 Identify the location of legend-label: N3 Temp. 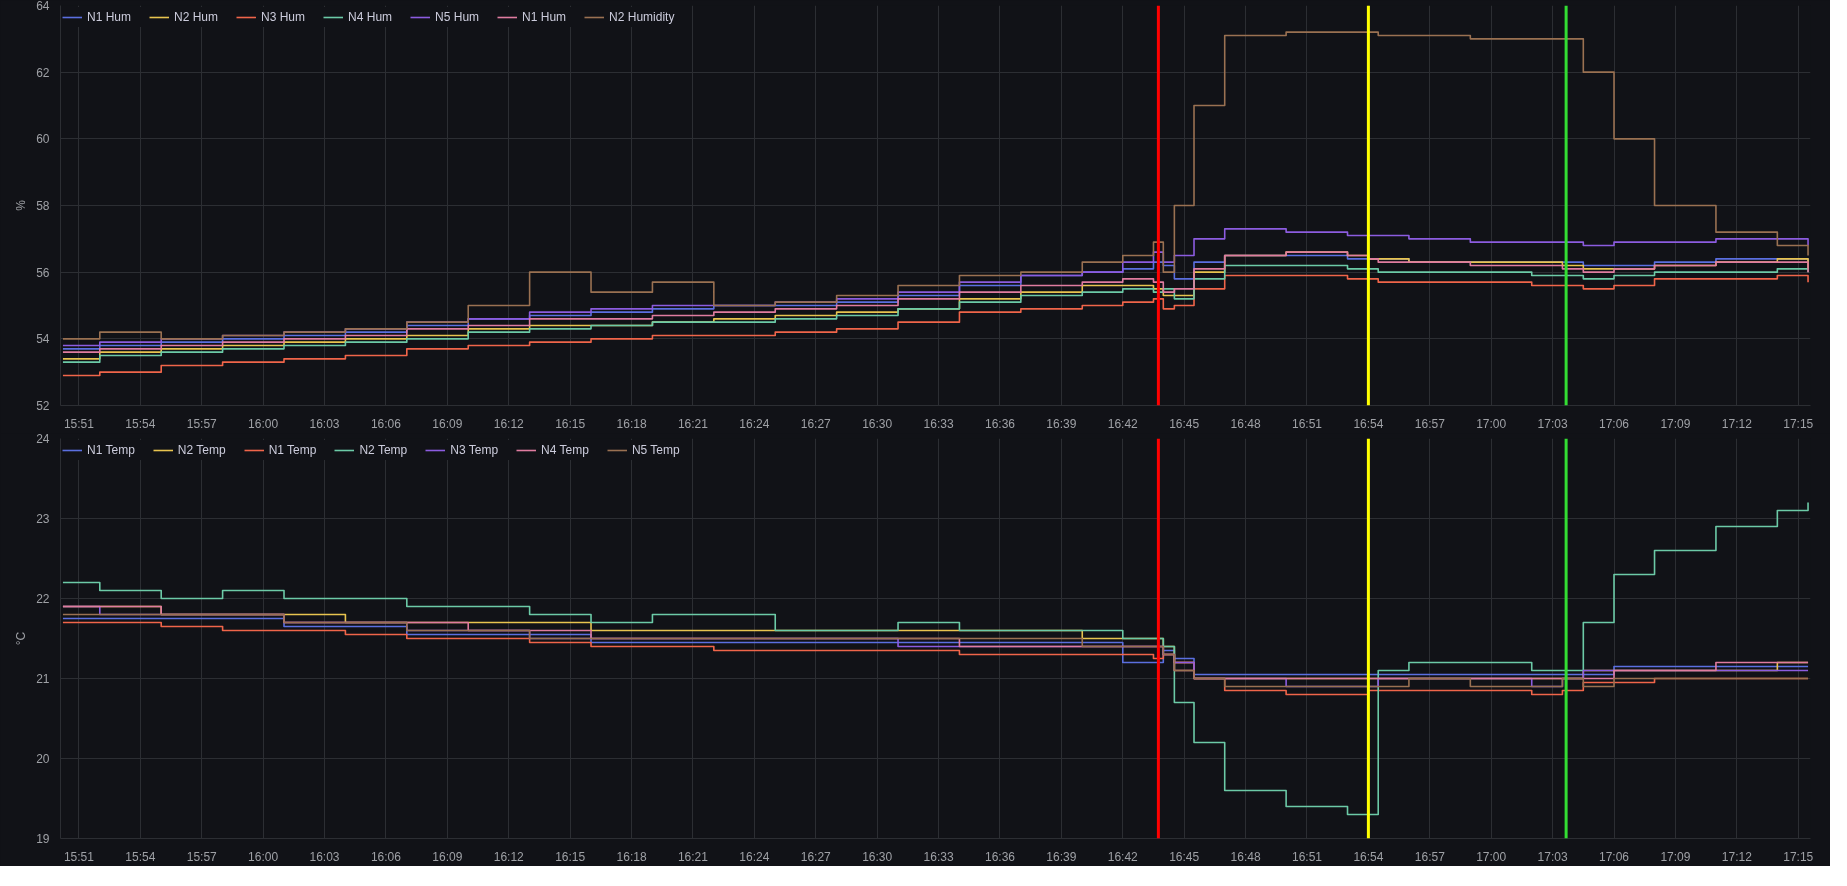
(474, 450).